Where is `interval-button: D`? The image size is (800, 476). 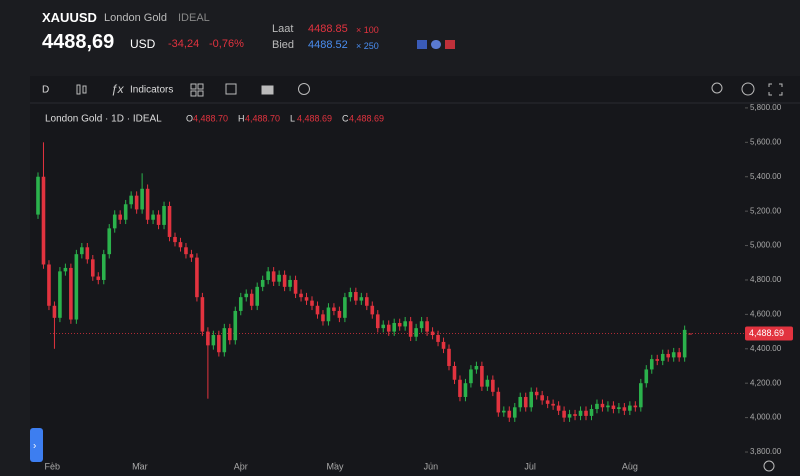
interval-button: D is located at coordinates (45, 90).